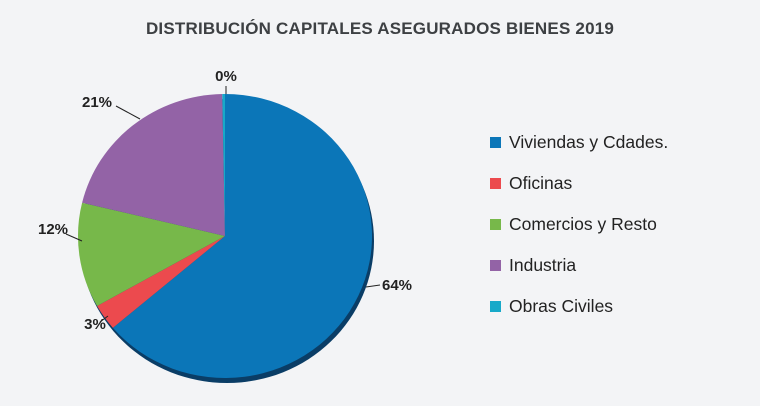 This screenshot has width=760, height=406. I want to click on legend-label: Oficinas, so click(541, 183).